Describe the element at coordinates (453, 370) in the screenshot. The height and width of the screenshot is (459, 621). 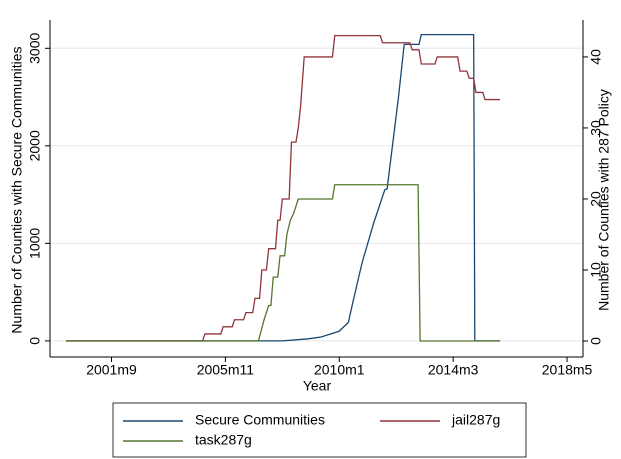
I see `x-tick-label: 2014m3` at that location.